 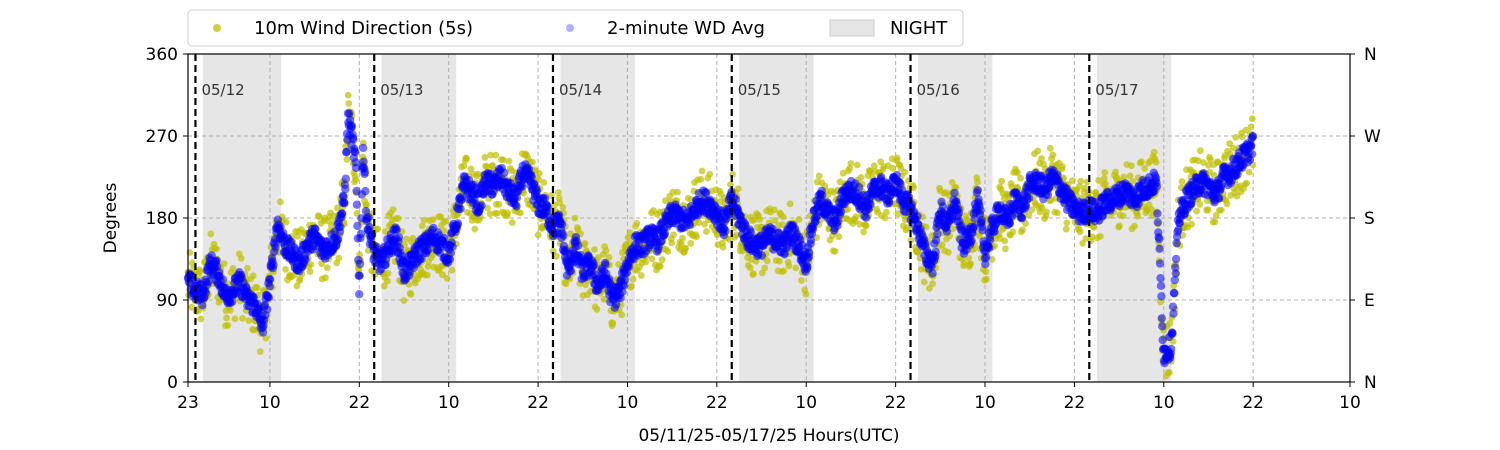 I want to click on x-tick-label-6: 22, so click(x=717, y=403).